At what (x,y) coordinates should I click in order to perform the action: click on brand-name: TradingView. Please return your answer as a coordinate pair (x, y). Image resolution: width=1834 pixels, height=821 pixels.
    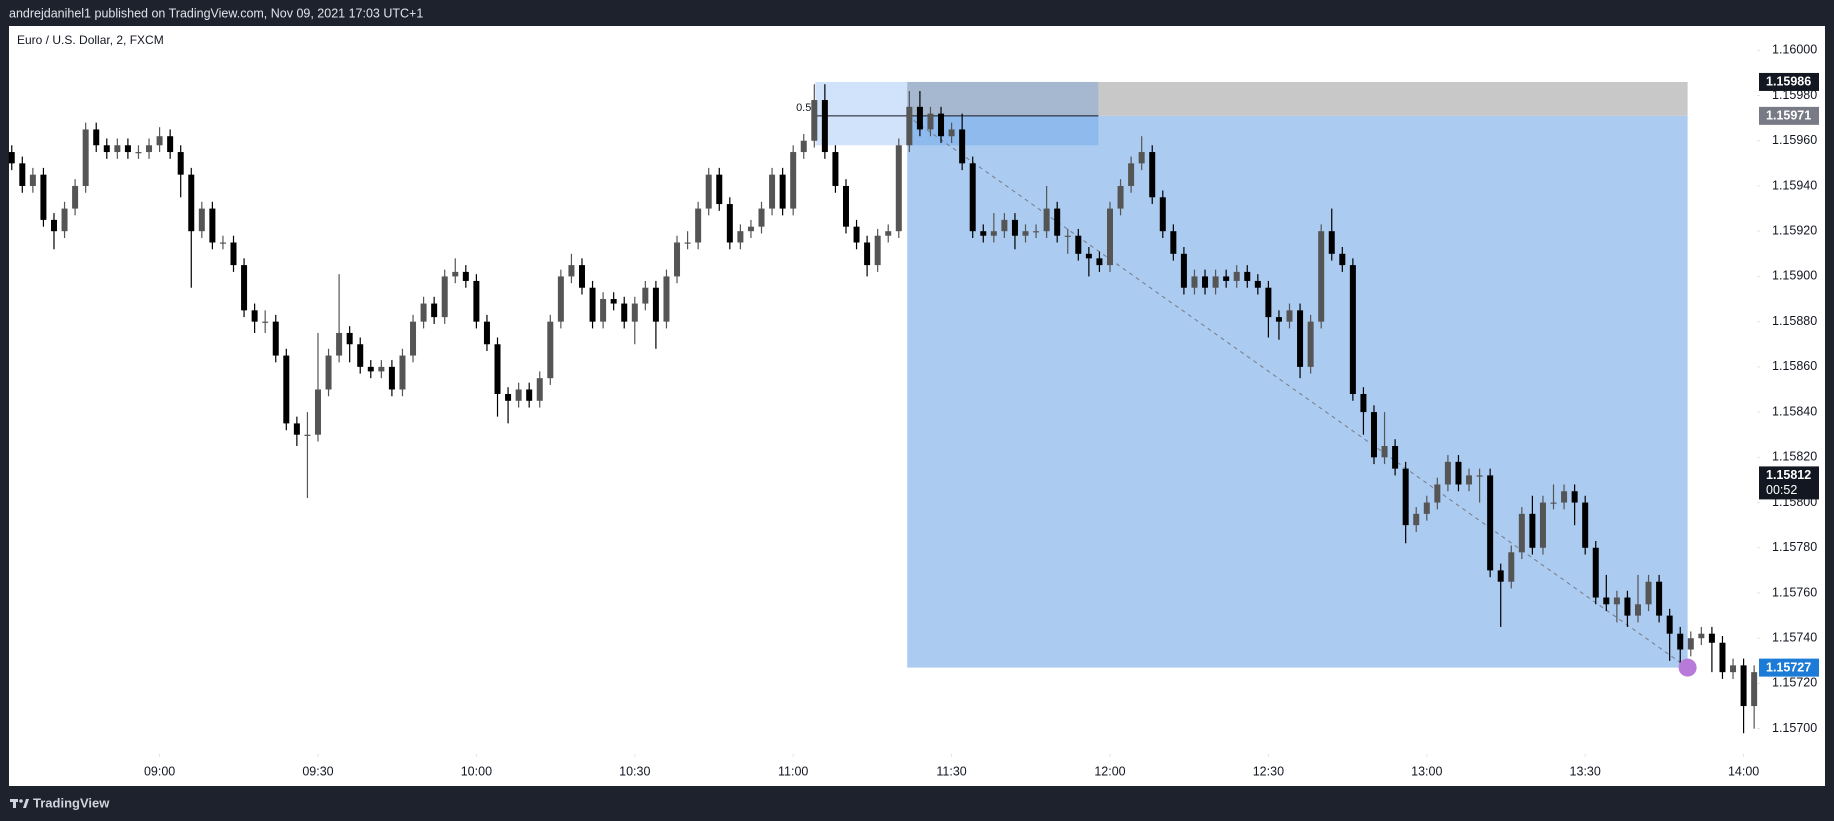
    Looking at the image, I should click on (71, 802).